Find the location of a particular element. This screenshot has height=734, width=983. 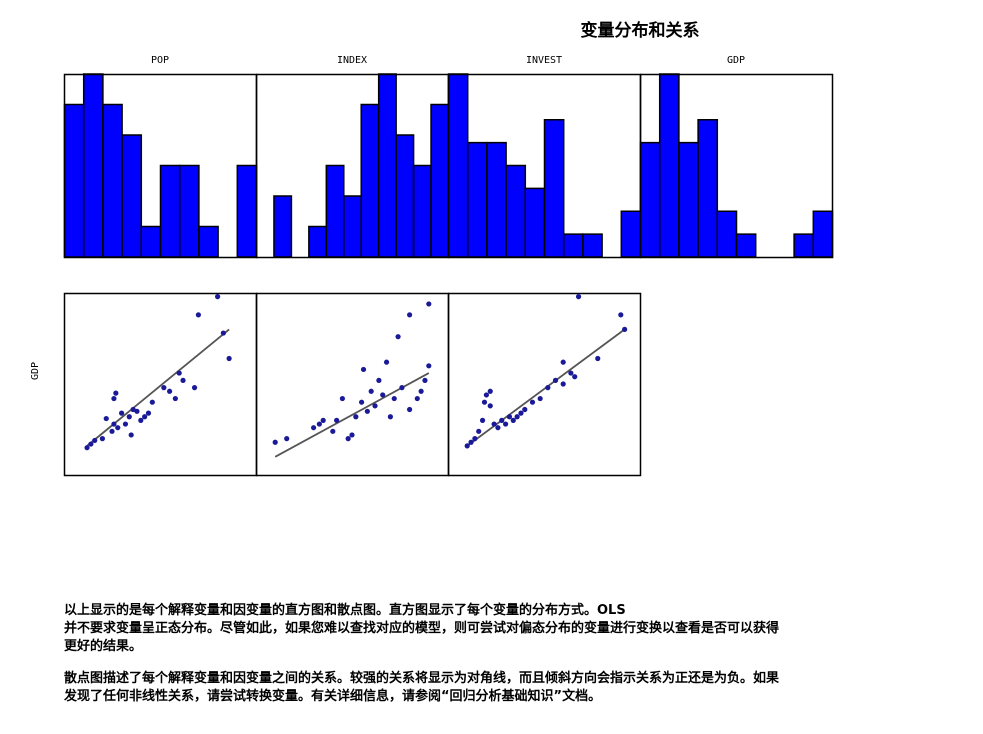

hist-label-pop: POP is located at coordinates (160, 60).